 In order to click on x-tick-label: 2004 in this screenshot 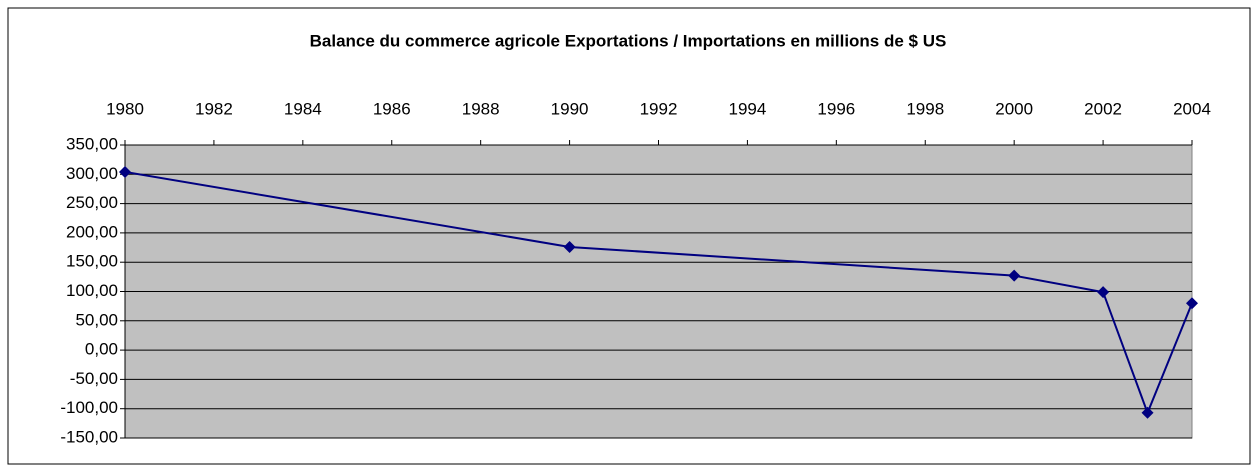, I will do `click(1192, 108)`.